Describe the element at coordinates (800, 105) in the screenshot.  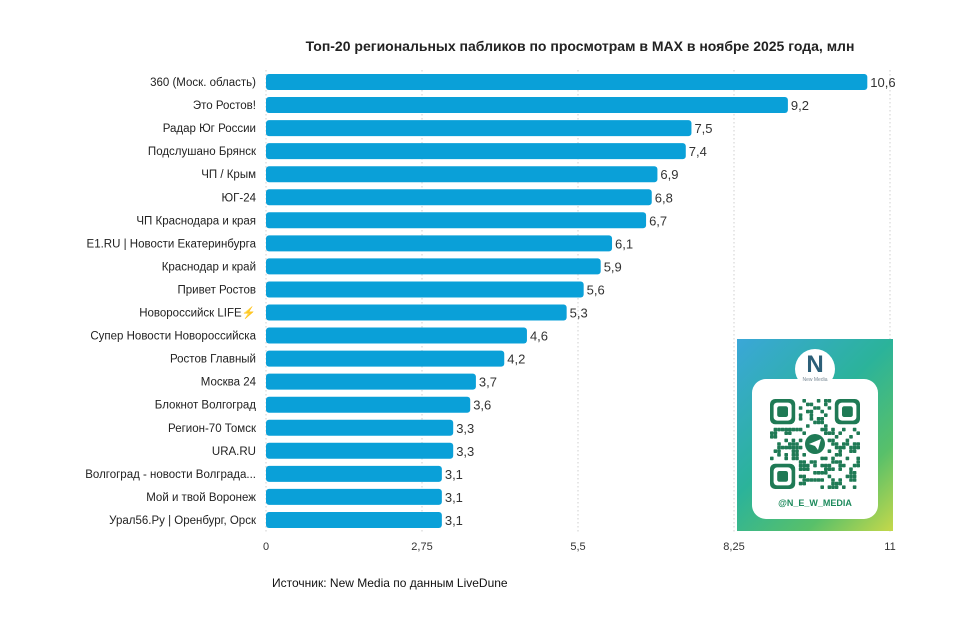
I see `value-label: 9,2` at that location.